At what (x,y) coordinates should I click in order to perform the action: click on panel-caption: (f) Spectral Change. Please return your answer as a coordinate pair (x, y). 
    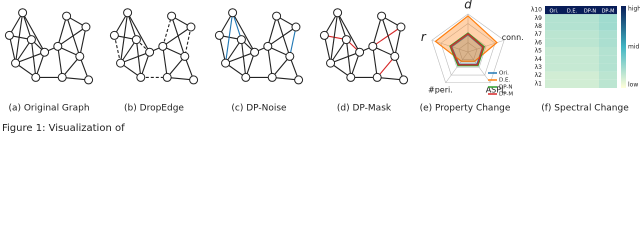
    Looking at the image, I should click on (585, 109).